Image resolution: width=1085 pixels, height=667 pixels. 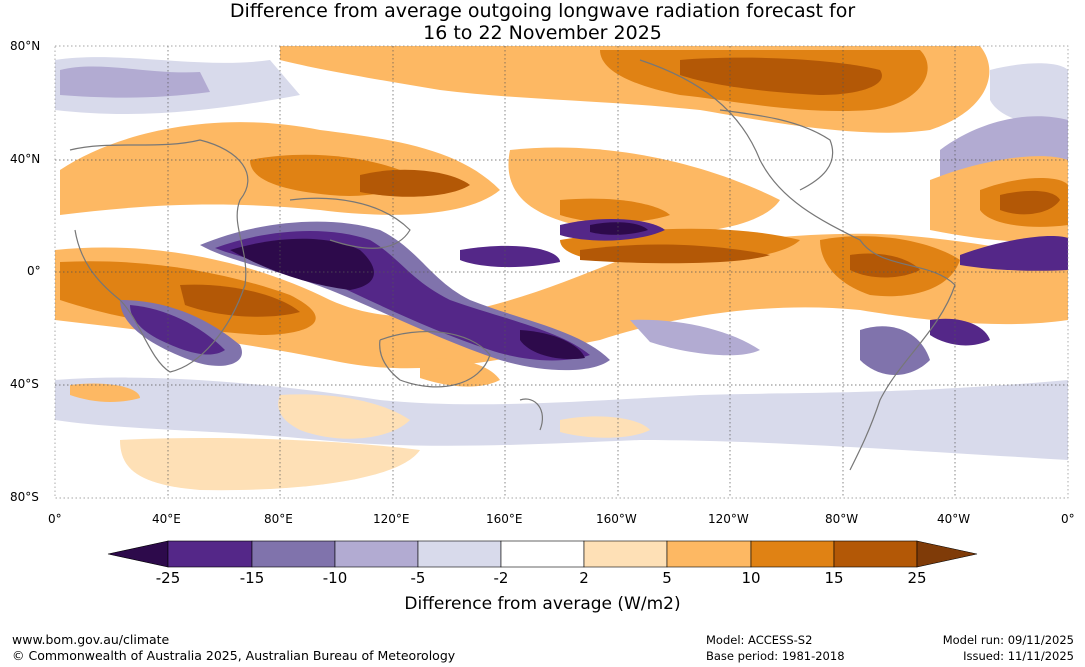 I want to click on colorbar-tick: -2, so click(x=501, y=578).